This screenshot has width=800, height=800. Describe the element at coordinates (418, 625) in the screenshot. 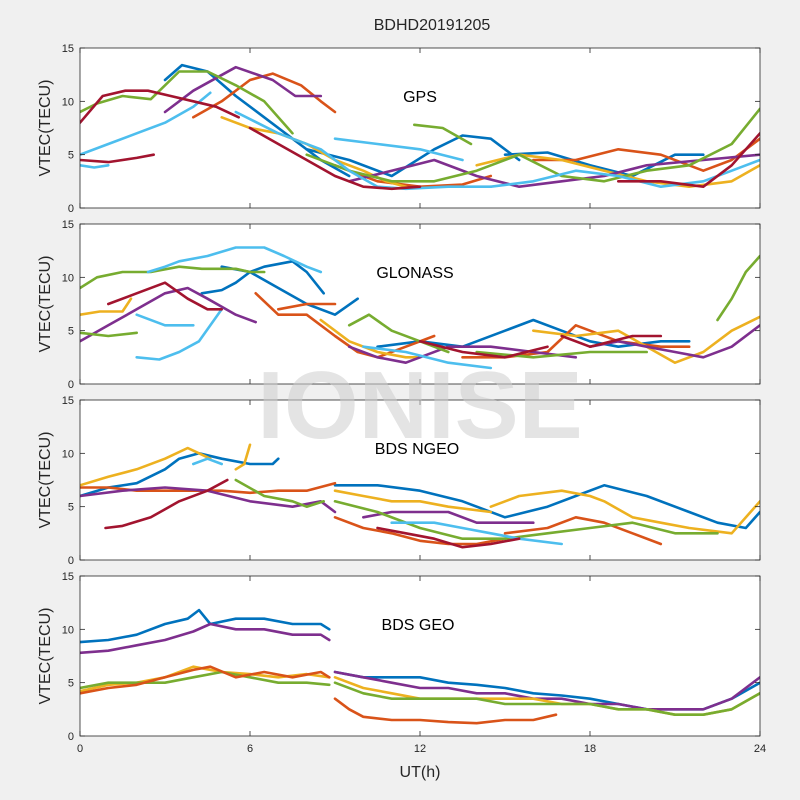

I see `panel-label: BDS GEO` at that location.